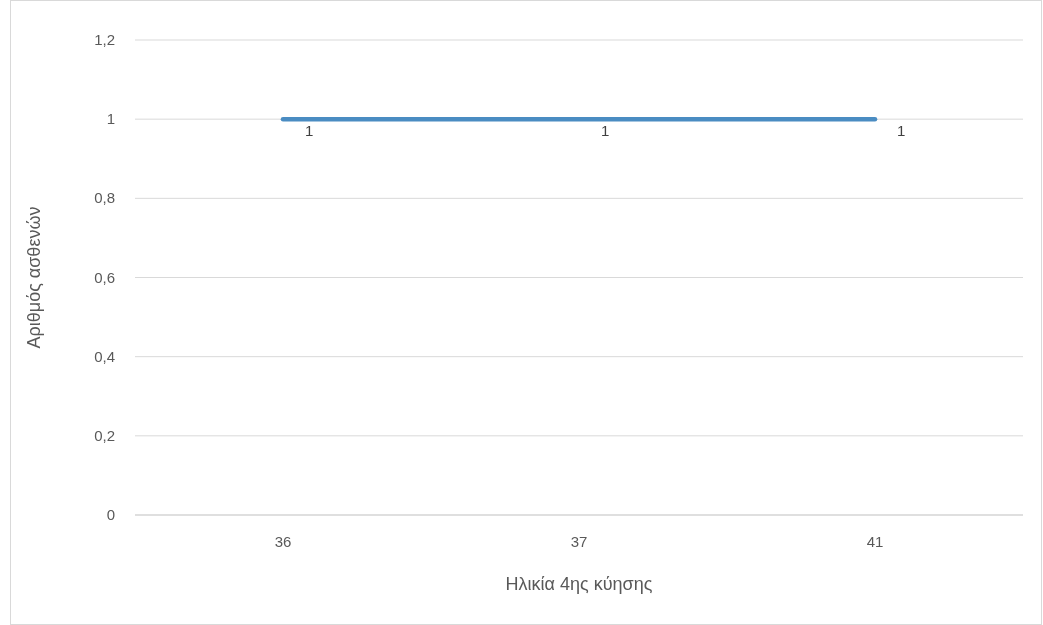  Describe the element at coordinates (875, 541) in the screenshot. I see `x-tick-label: 41` at that location.